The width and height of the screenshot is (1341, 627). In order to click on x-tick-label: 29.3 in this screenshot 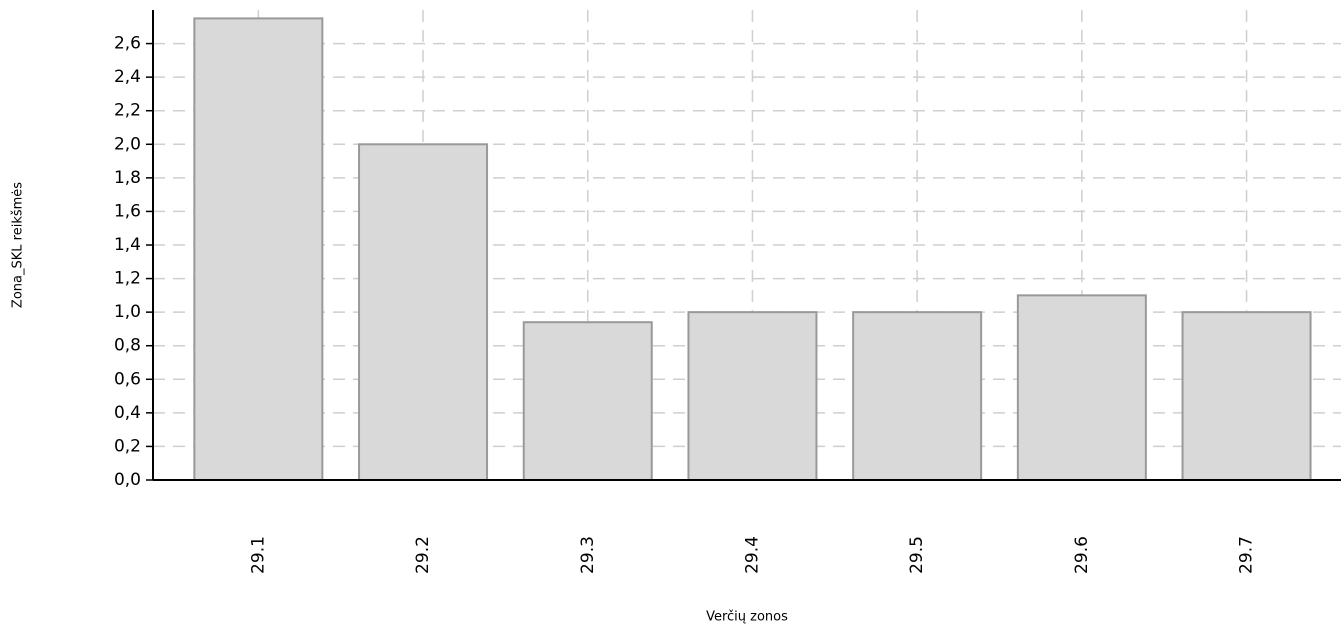, I will do `click(588, 555)`.